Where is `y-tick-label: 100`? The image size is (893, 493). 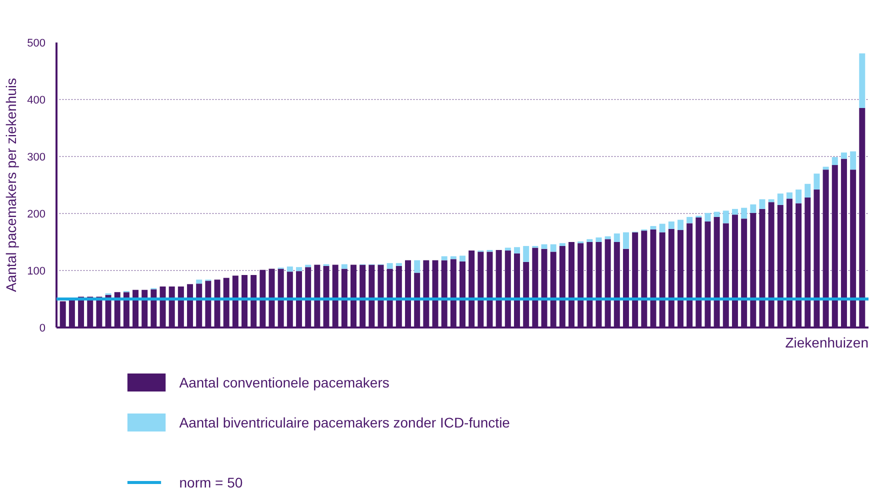 y-tick-label: 100 is located at coordinates (36, 272).